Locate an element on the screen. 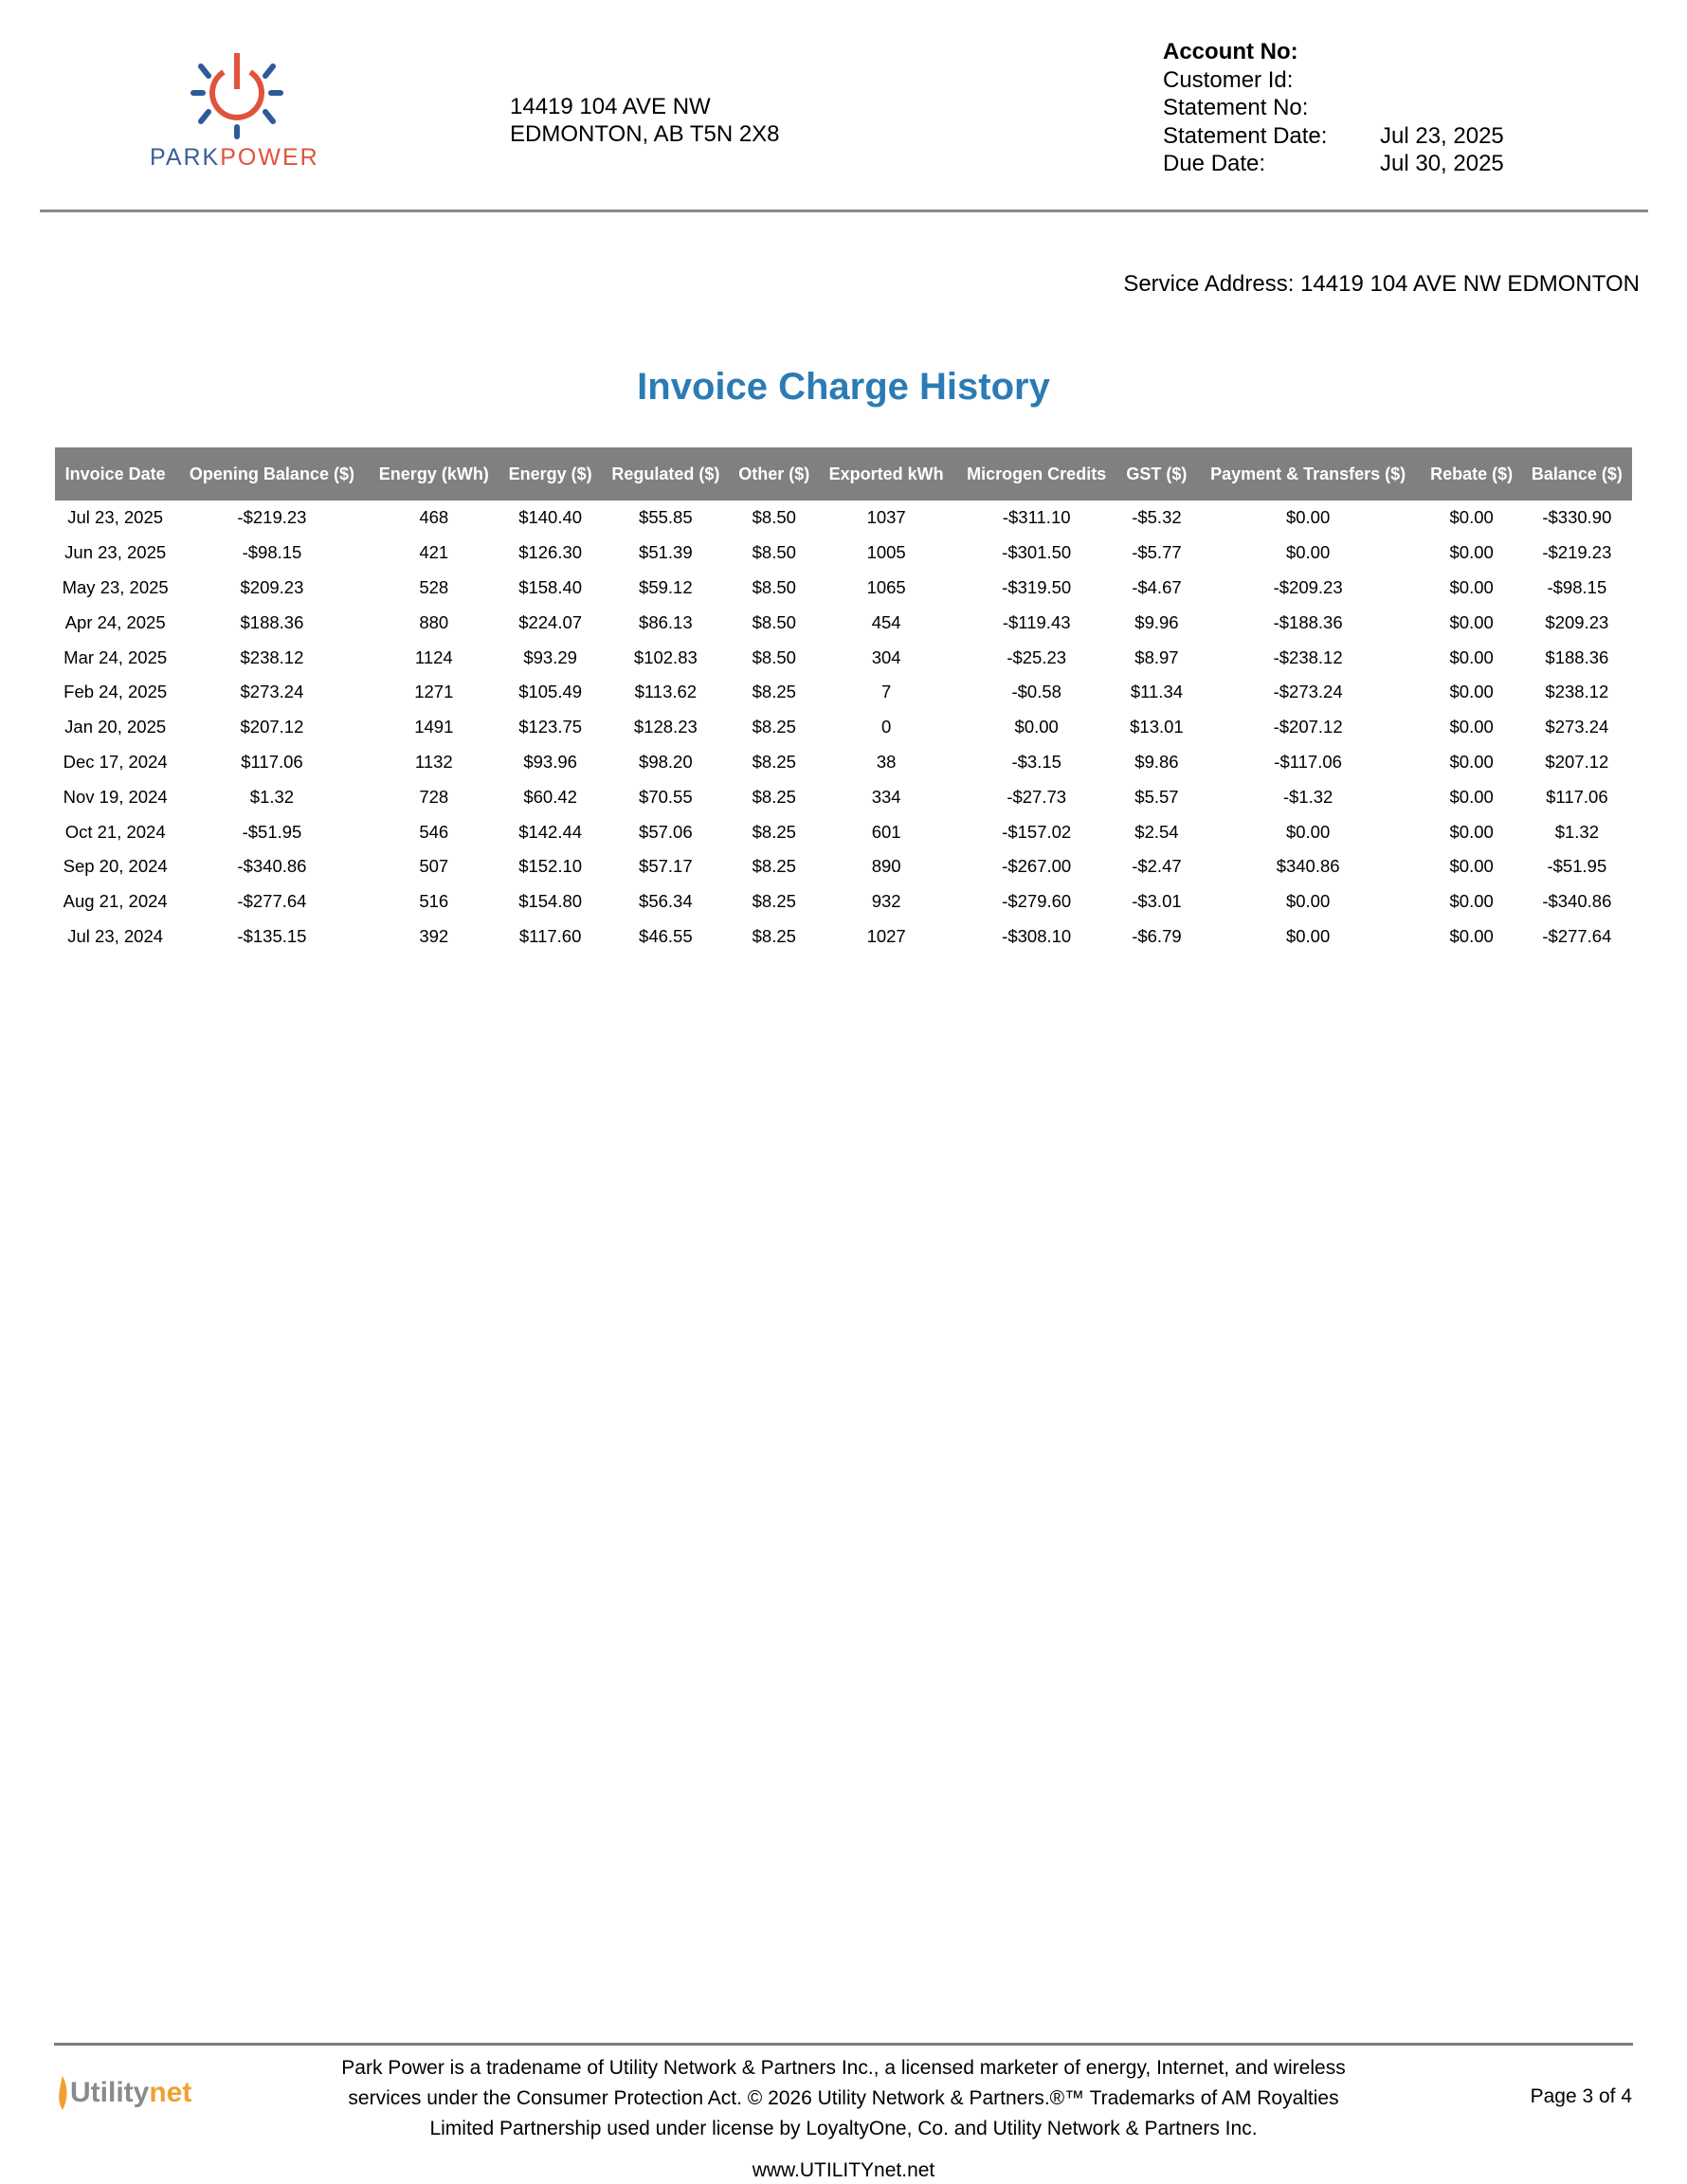 This screenshot has width=1687, height=2184. table-cell: $59.12 is located at coordinates (666, 586).